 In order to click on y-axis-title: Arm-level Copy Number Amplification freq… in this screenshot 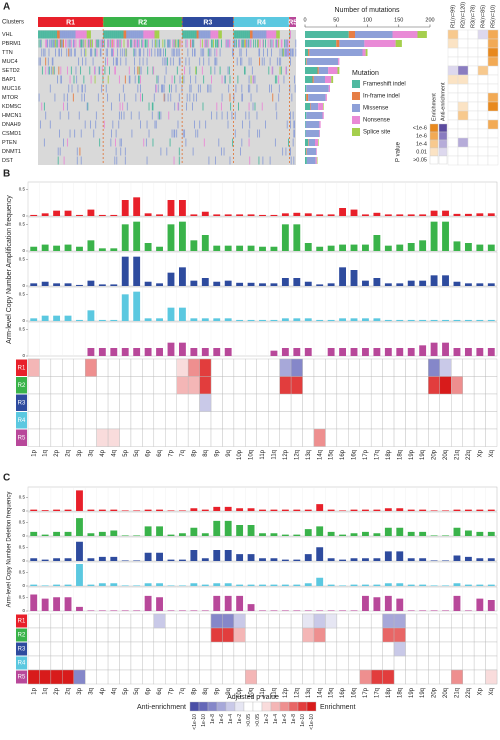, I will do `click(9, 269)`.